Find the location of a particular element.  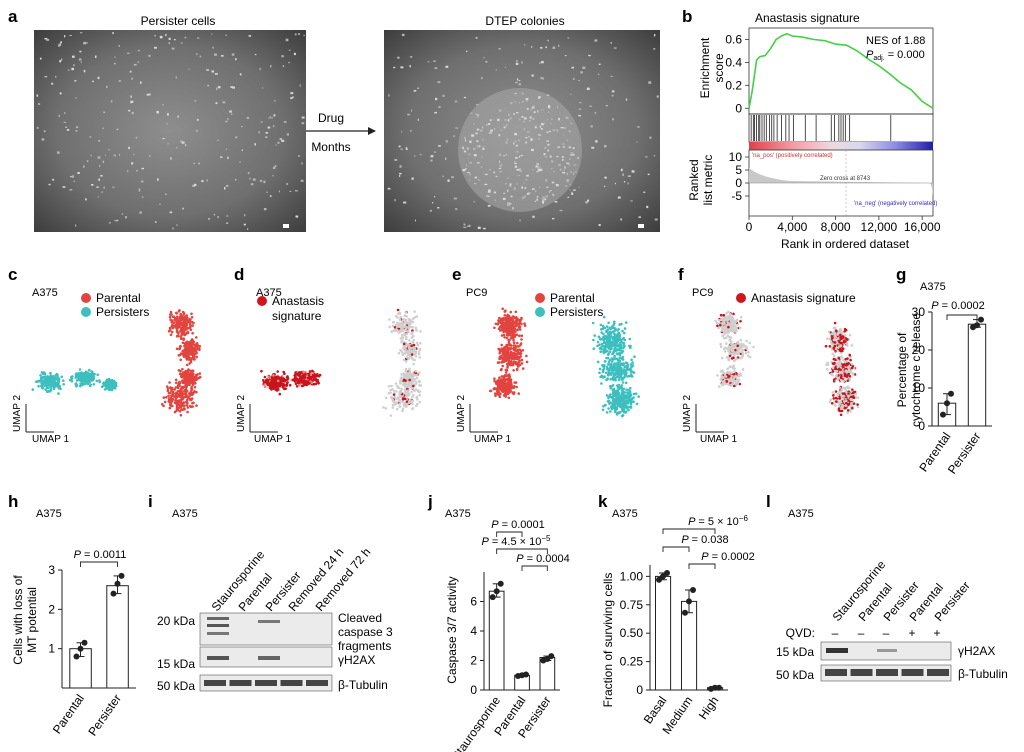

panel-label-a: a is located at coordinates (13, 16).